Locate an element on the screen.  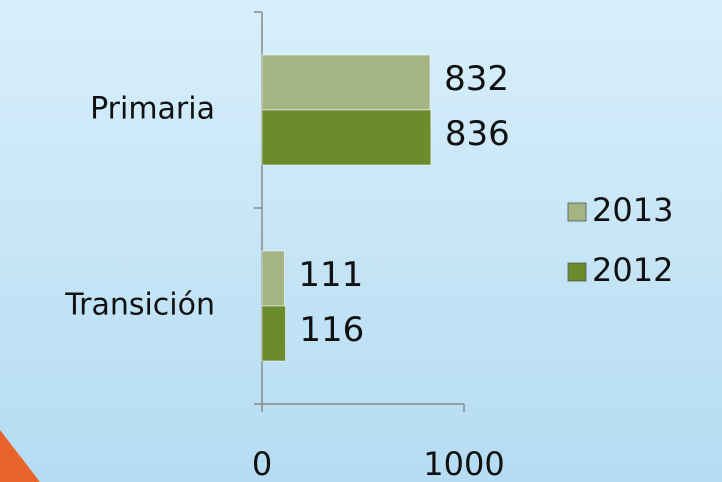
legend-label: 2013 is located at coordinates (632, 210).